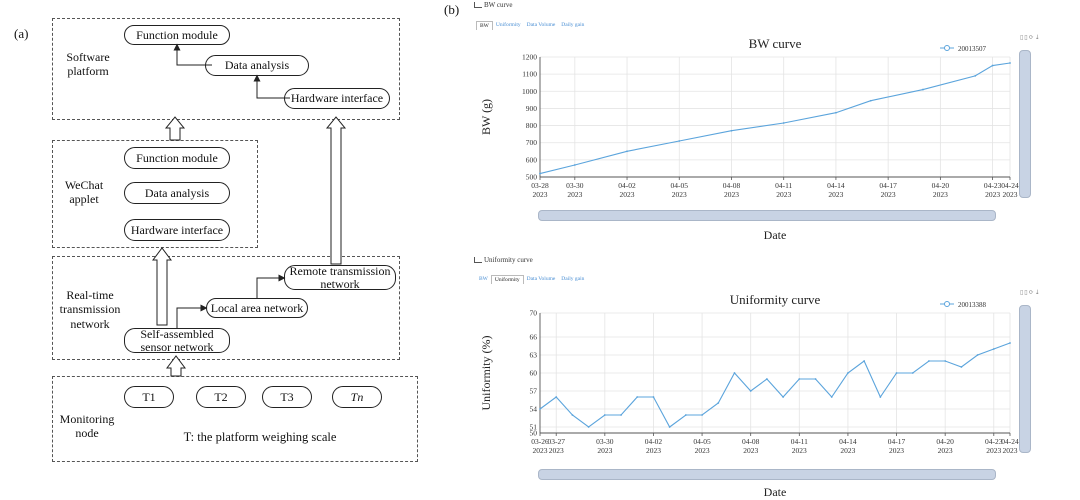 This screenshot has height=500, width=1080. Describe the element at coordinates (534, 427) in the screenshot. I see `uniformity-ytick-1: 51` at that location.